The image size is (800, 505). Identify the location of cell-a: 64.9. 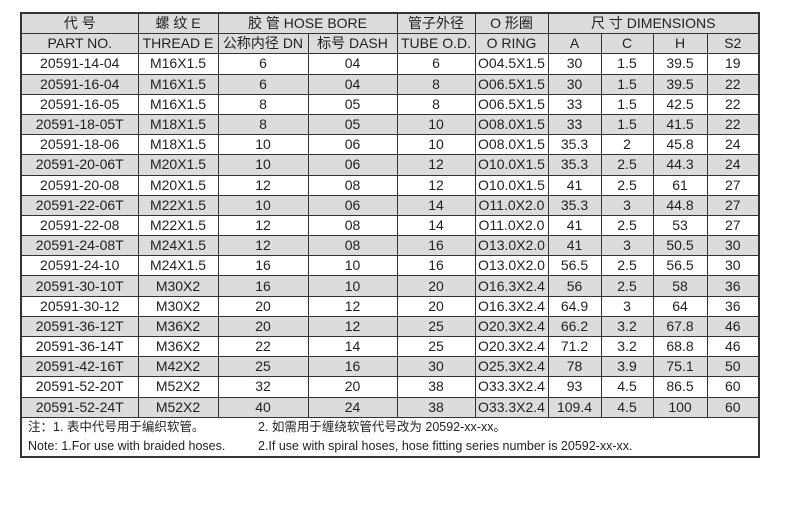
(574, 306).